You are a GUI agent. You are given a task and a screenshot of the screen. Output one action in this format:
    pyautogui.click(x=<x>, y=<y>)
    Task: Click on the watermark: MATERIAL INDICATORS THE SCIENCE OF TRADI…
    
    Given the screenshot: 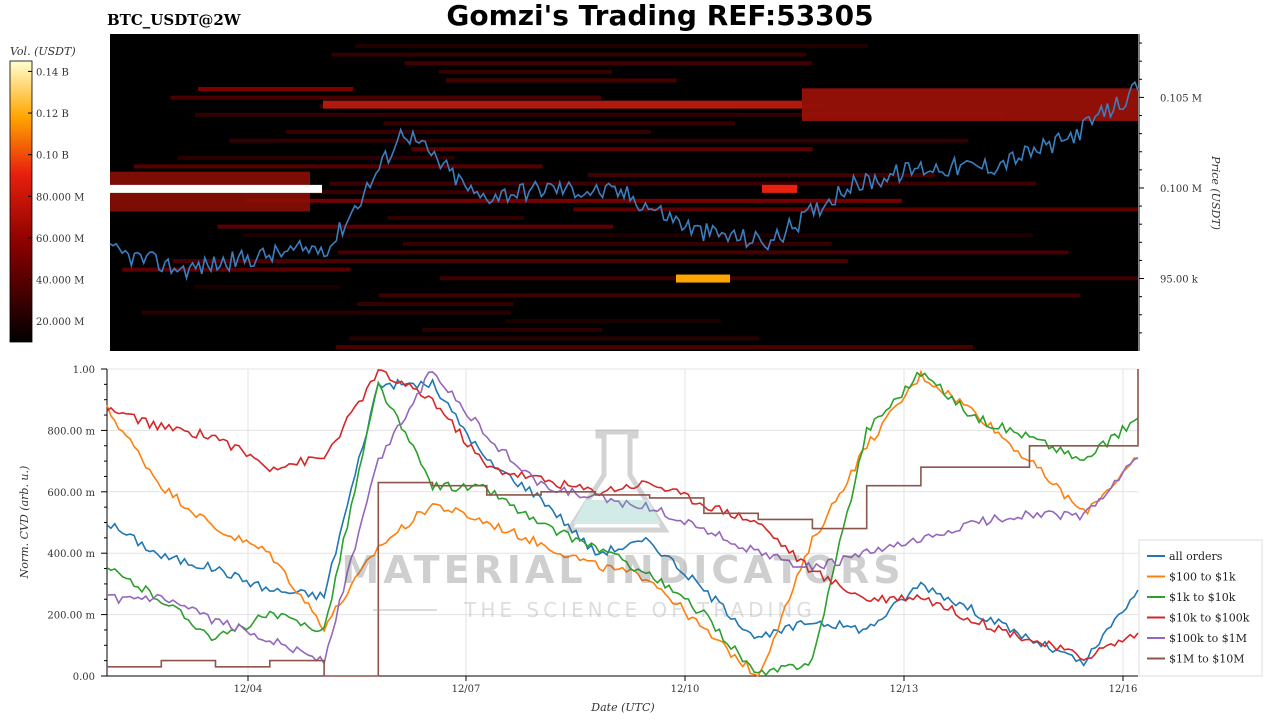 What is the action you would take?
    pyautogui.click(x=622, y=525)
    